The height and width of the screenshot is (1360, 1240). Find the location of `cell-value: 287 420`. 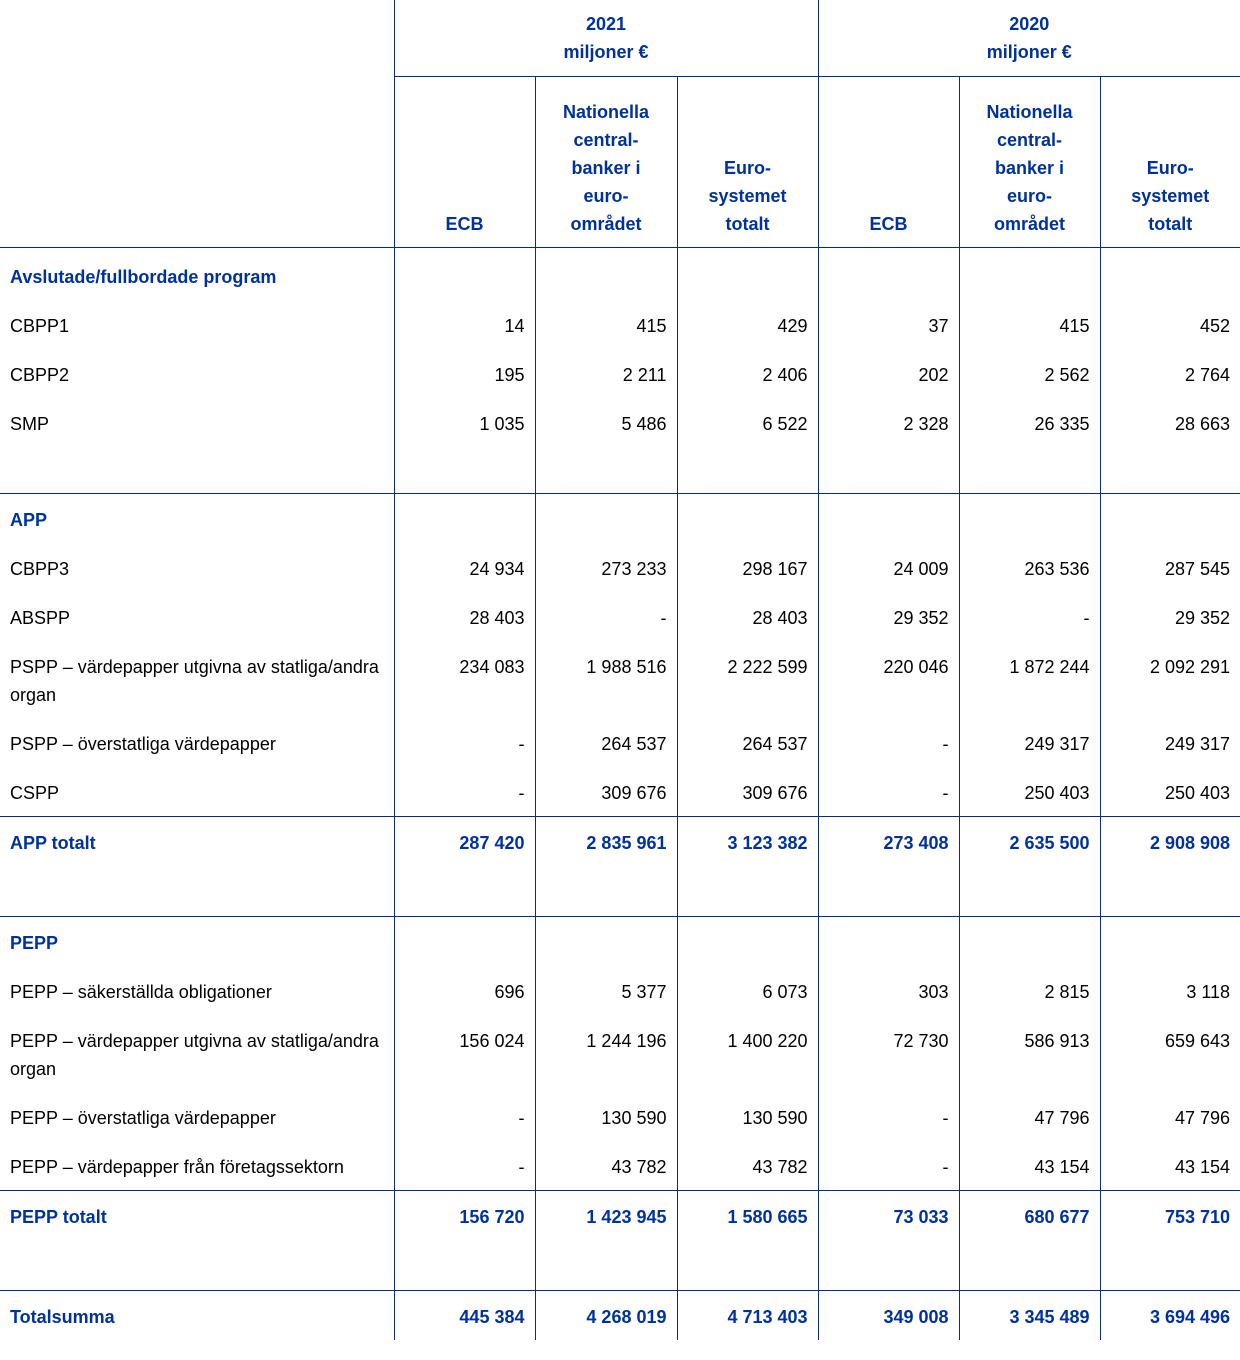

cell-value: 287 420 is located at coordinates (464, 841).